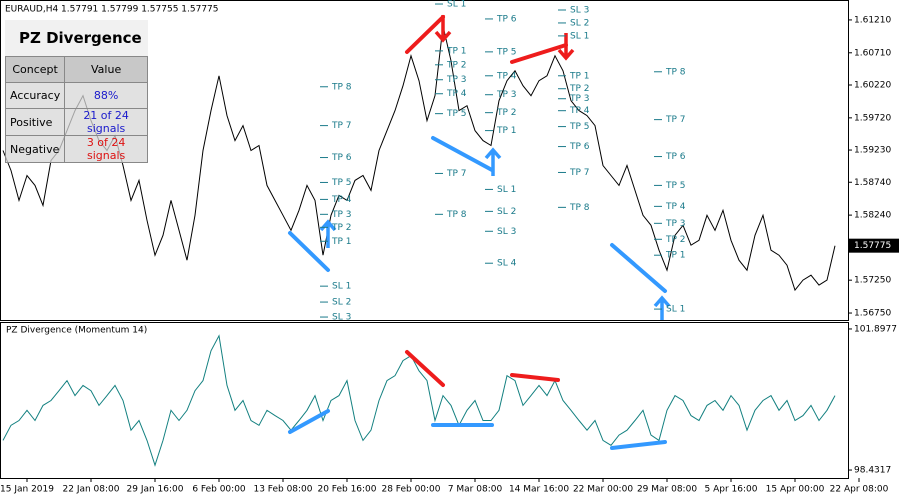  I want to click on y-tick-label: 1.58240, so click(872, 216).